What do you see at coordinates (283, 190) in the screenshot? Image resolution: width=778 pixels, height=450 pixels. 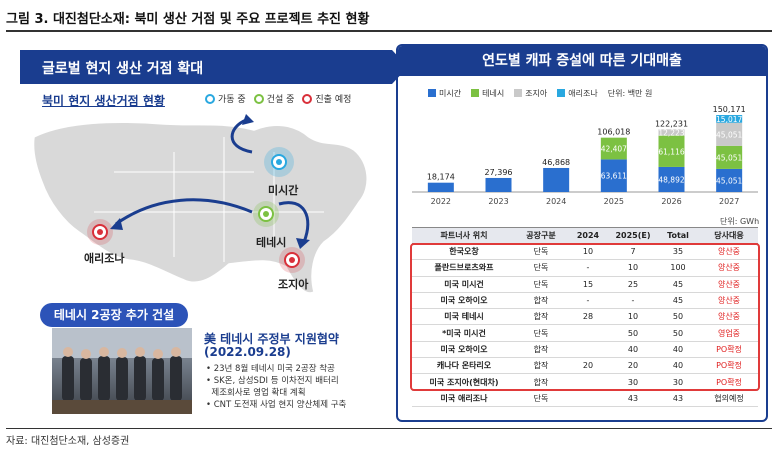 I see `site-label-michigan: 미시간` at bounding box center [283, 190].